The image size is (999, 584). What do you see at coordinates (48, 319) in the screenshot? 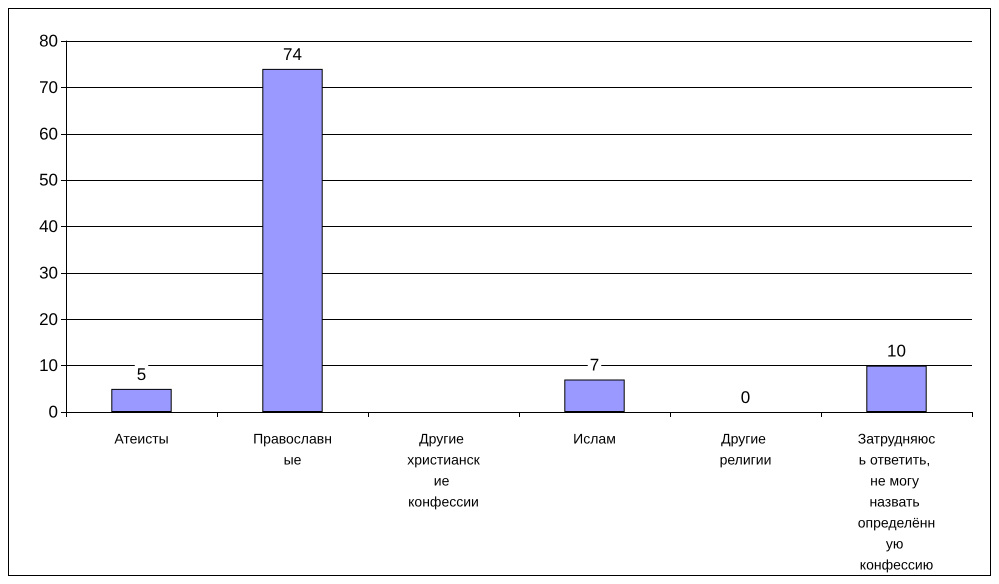
I see `y-tick-label: 20` at bounding box center [48, 319].